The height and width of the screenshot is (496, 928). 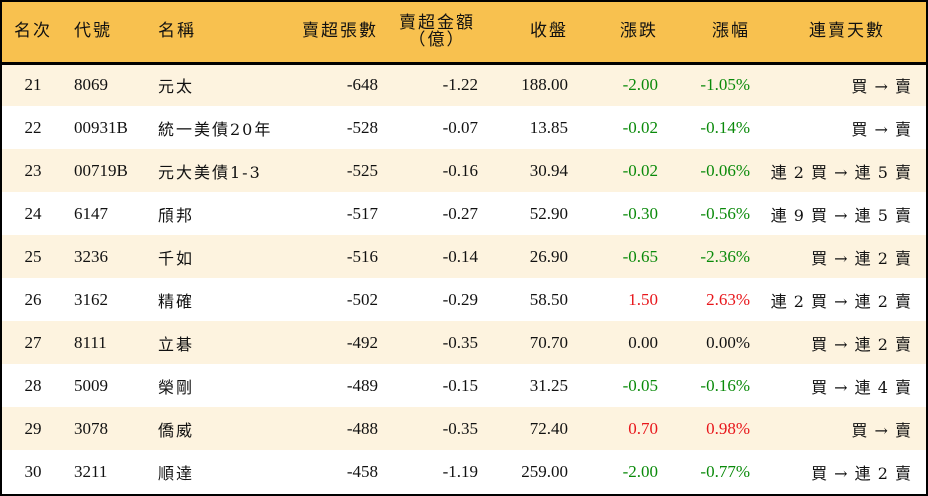 What do you see at coordinates (176, 87) in the screenshot?
I see `cell-name: 元太` at bounding box center [176, 87].